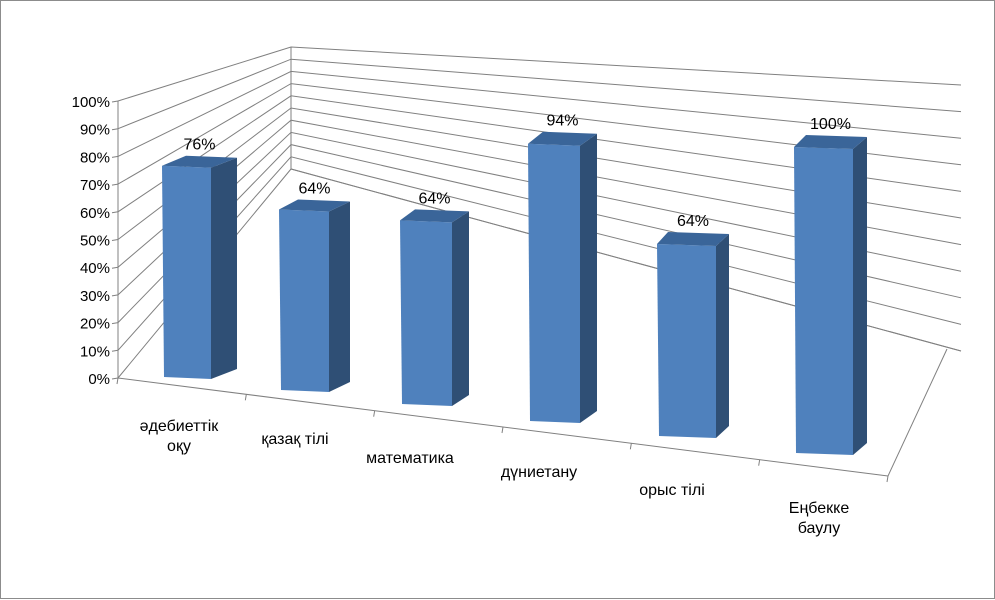  I want to click on category-label: әдебиеттік оқу, so click(180, 436).